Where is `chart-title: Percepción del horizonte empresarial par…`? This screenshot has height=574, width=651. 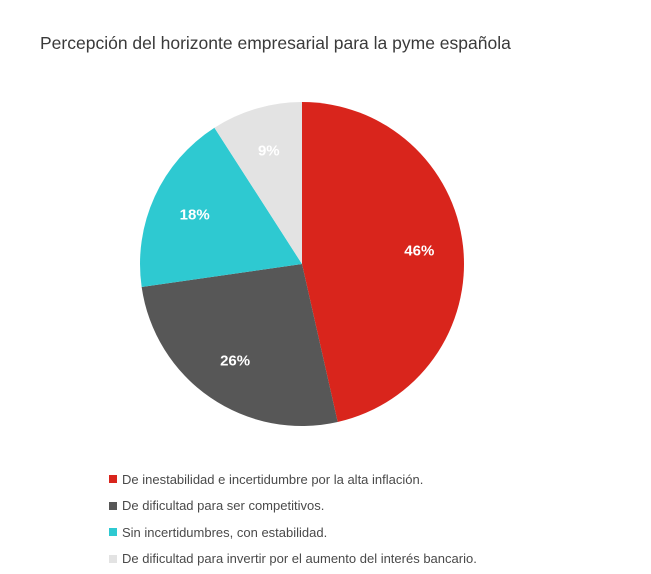
chart-title: Percepción del horizonte empresarial par… is located at coordinates (275, 43).